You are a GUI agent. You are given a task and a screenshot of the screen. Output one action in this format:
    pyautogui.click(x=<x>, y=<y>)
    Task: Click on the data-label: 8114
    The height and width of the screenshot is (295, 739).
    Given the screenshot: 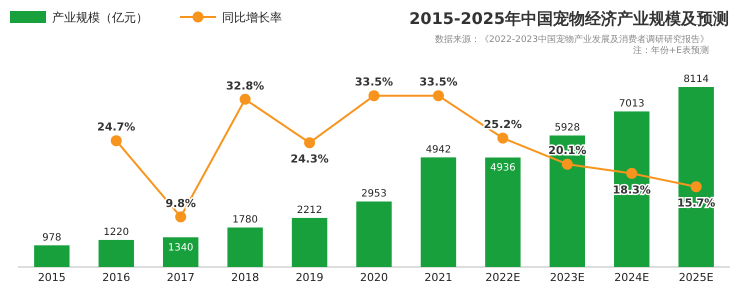 What is the action you would take?
    pyautogui.click(x=696, y=79)
    